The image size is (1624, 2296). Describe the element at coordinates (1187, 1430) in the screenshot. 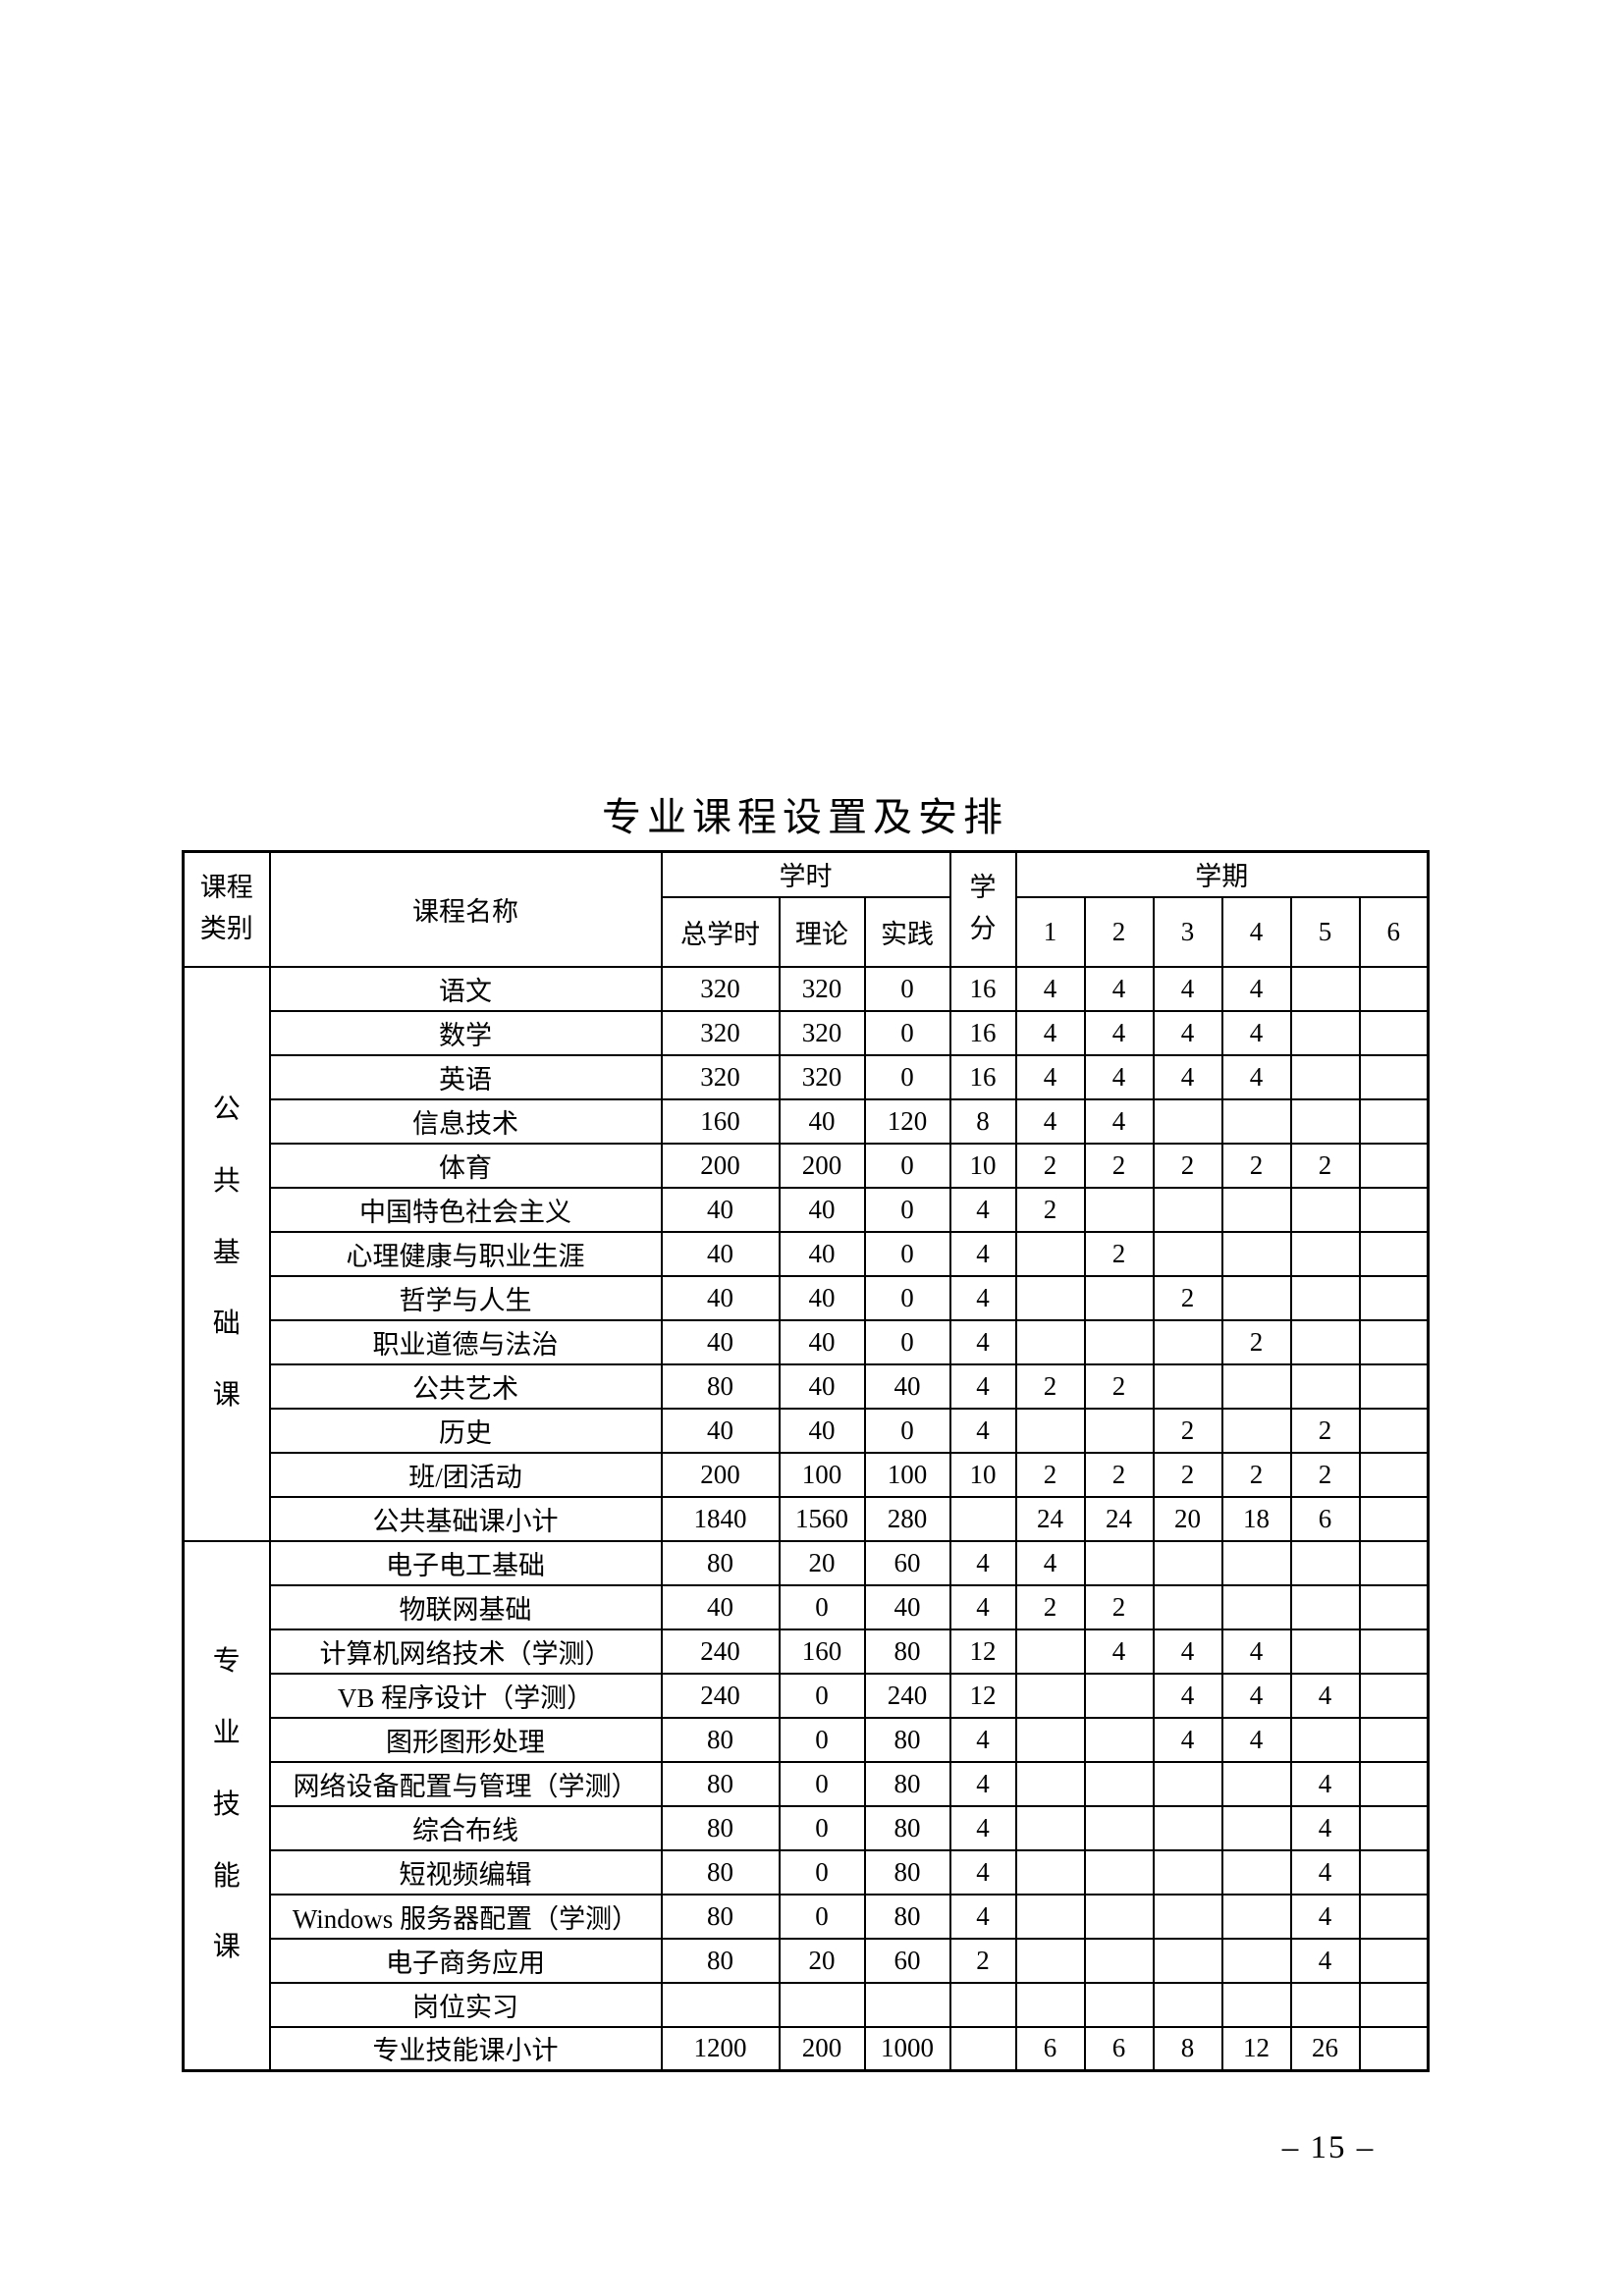

I see `semester-3-cell: 2` at that location.